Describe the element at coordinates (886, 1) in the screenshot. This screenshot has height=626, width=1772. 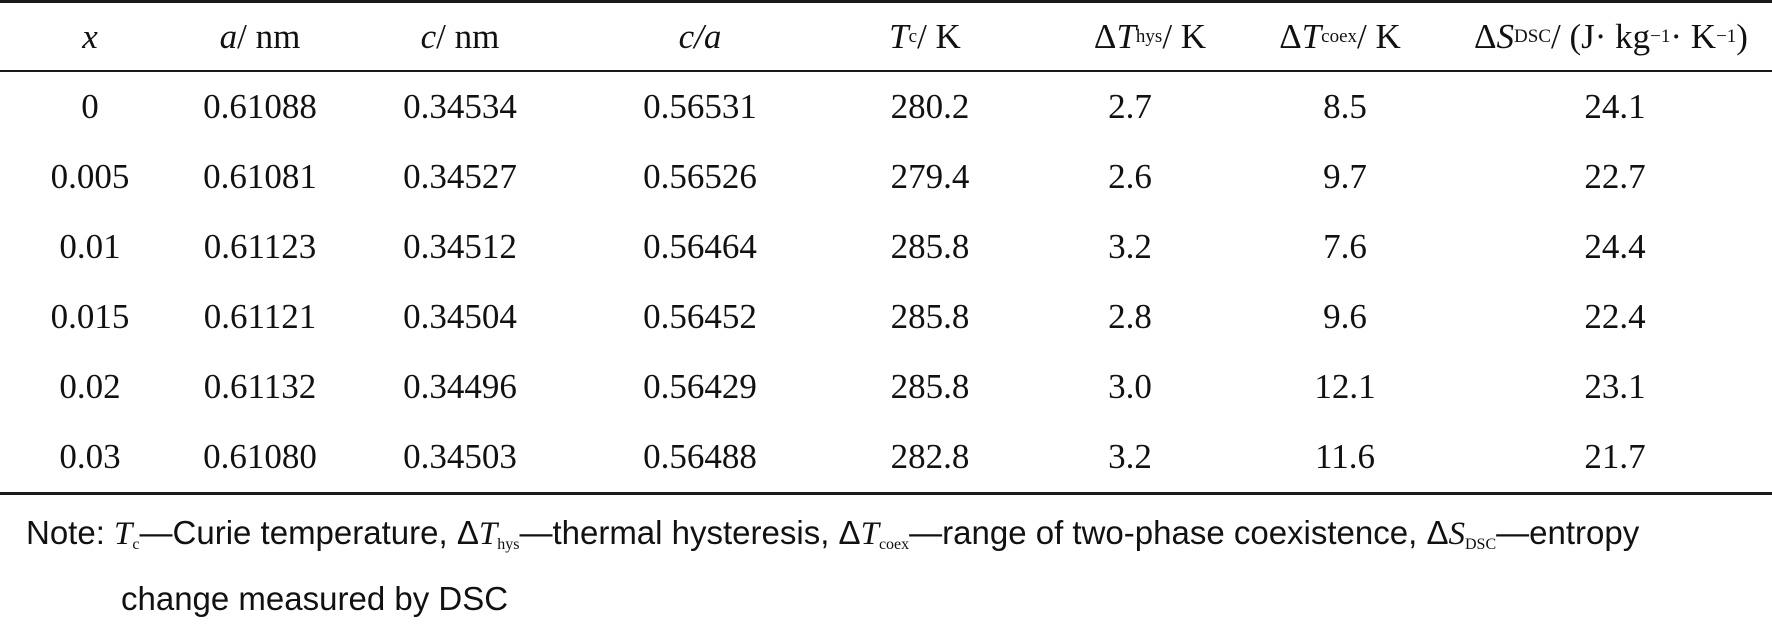
I see `top-rule` at that location.